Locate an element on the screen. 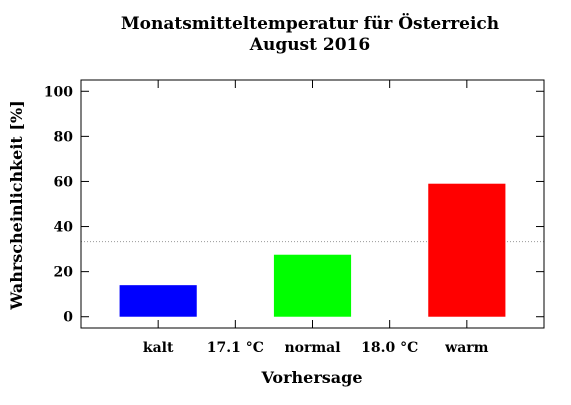 Image resolution: width=571 pixels, height=405 pixels. x-tick-label-kalt: kalt is located at coordinates (158, 348).